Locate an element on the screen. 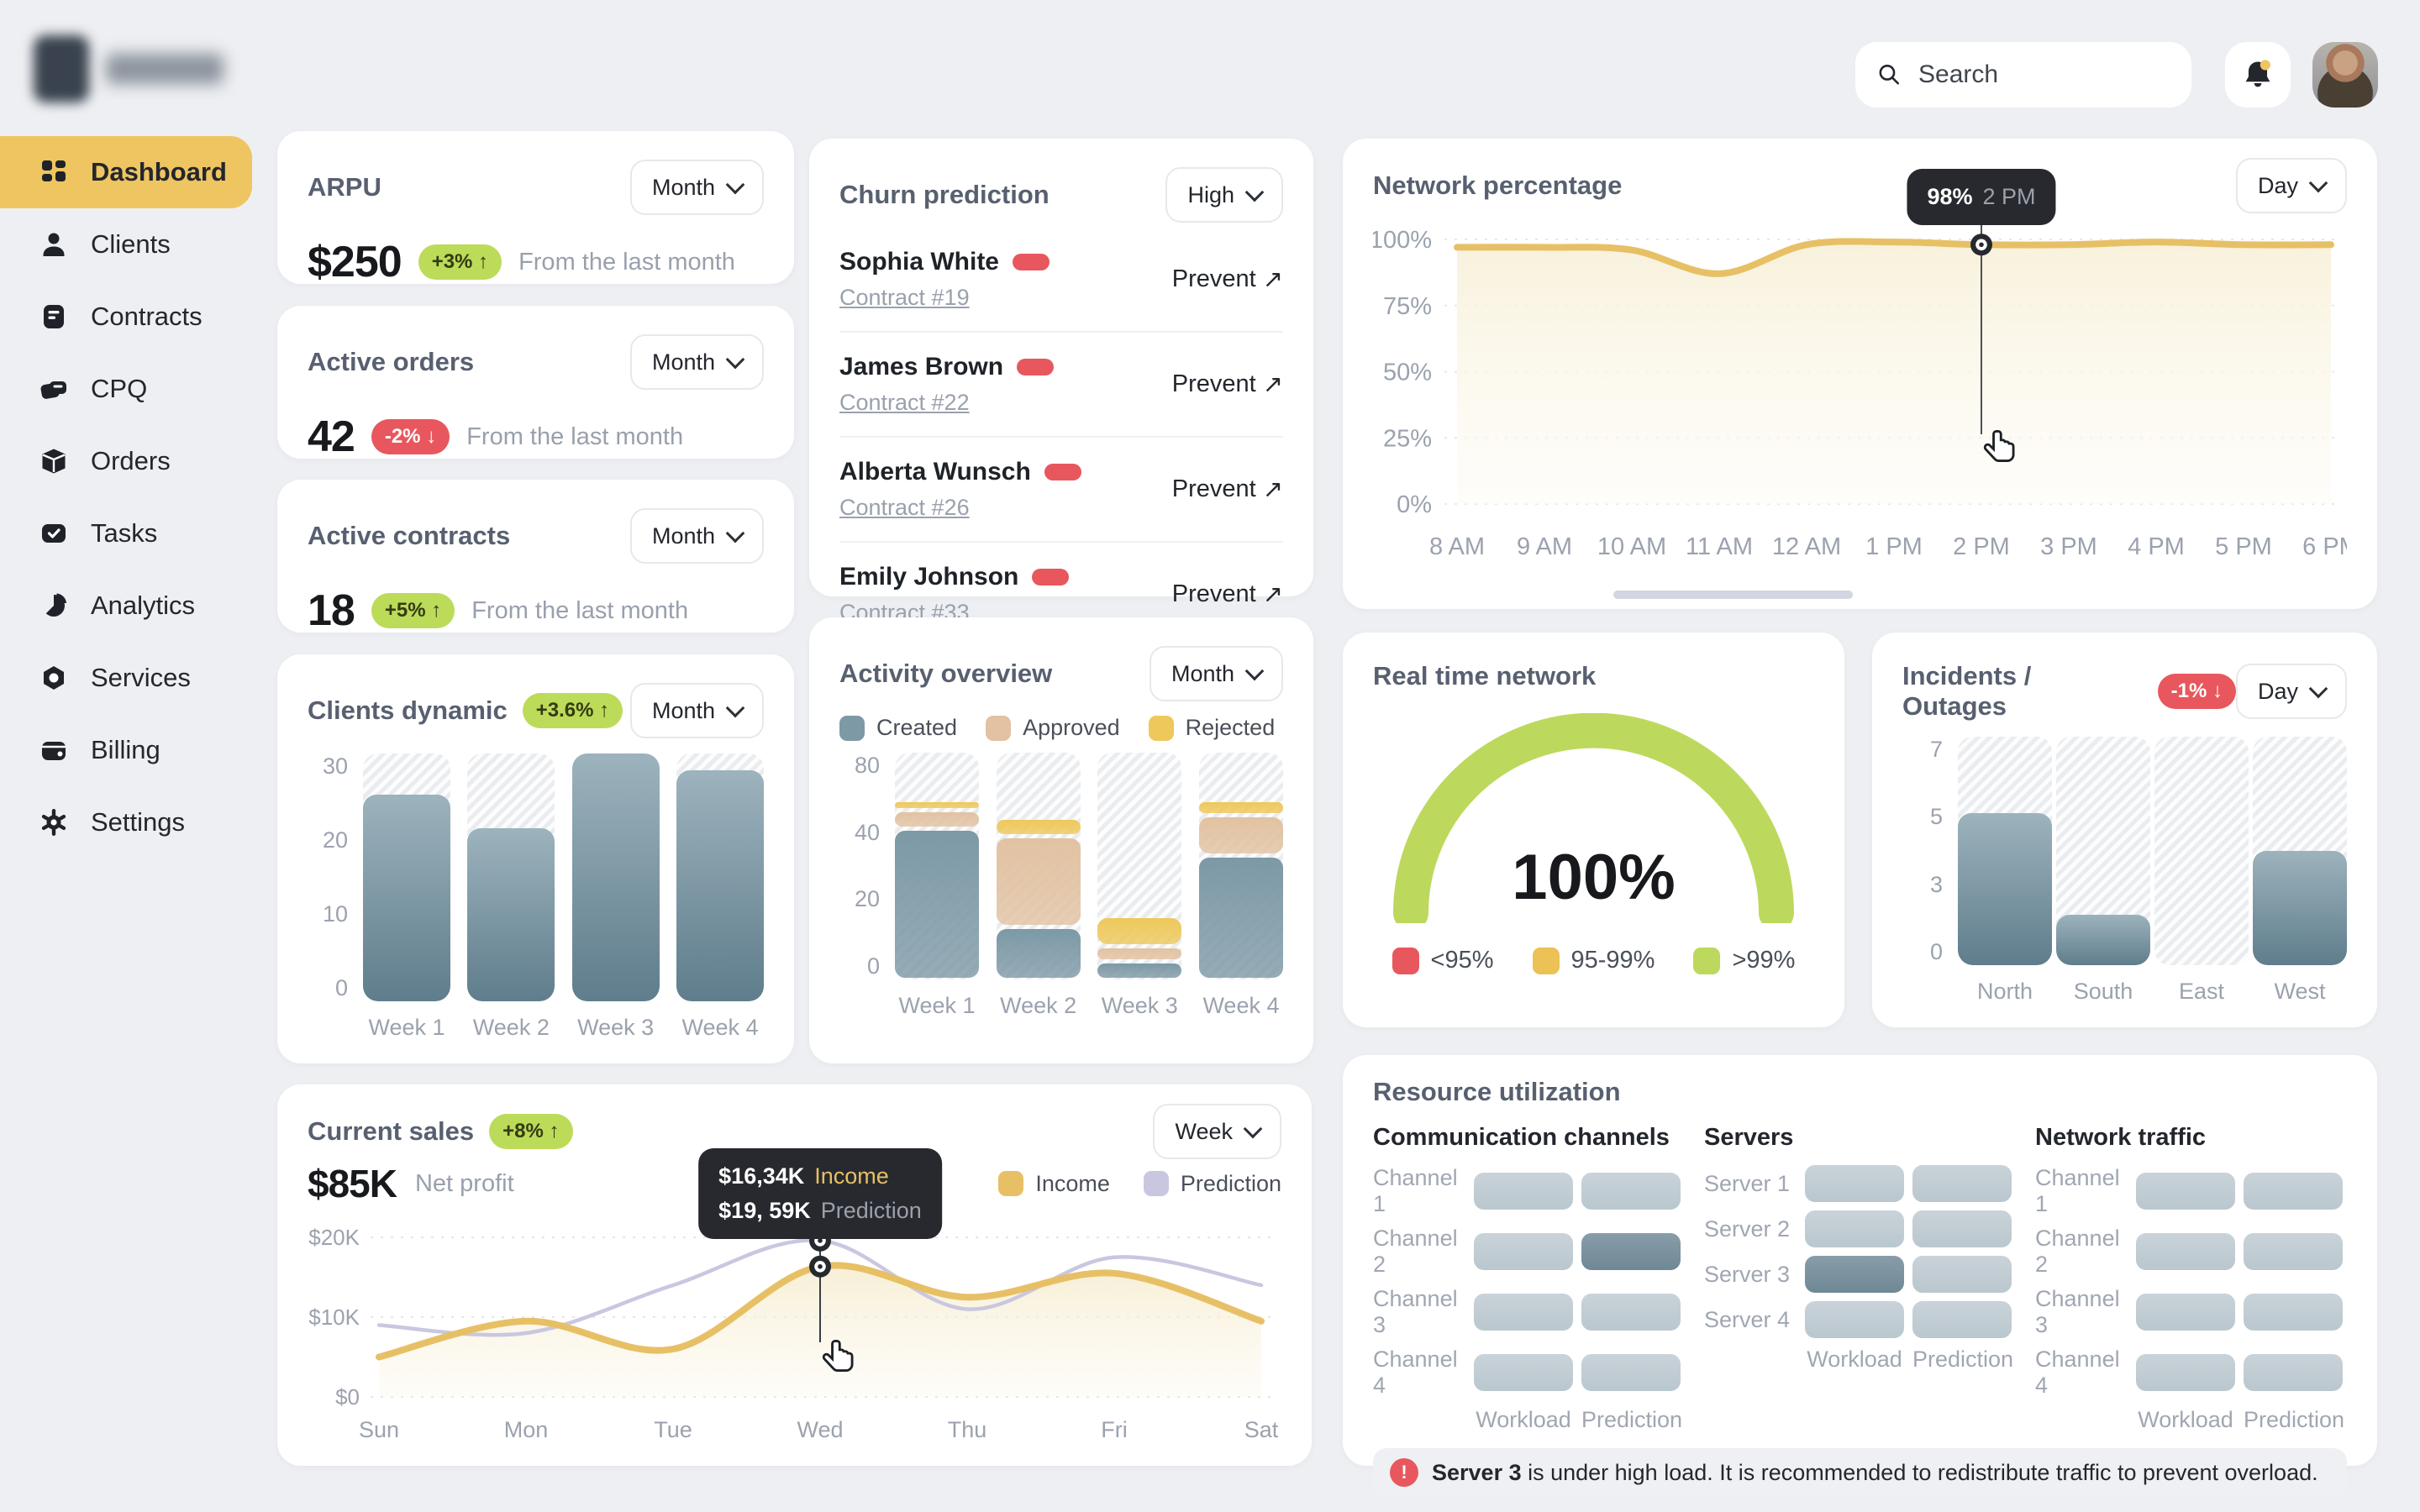 This screenshot has height=1512, width=2420. contract-link: Contract #22 is located at coordinates (904, 402).